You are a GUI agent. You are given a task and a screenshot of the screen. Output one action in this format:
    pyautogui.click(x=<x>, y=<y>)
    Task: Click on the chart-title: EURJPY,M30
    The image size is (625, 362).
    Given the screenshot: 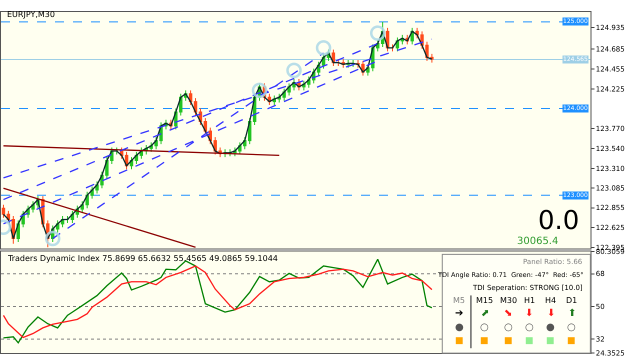 What is the action you would take?
    pyautogui.click(x=31, y=14)
    